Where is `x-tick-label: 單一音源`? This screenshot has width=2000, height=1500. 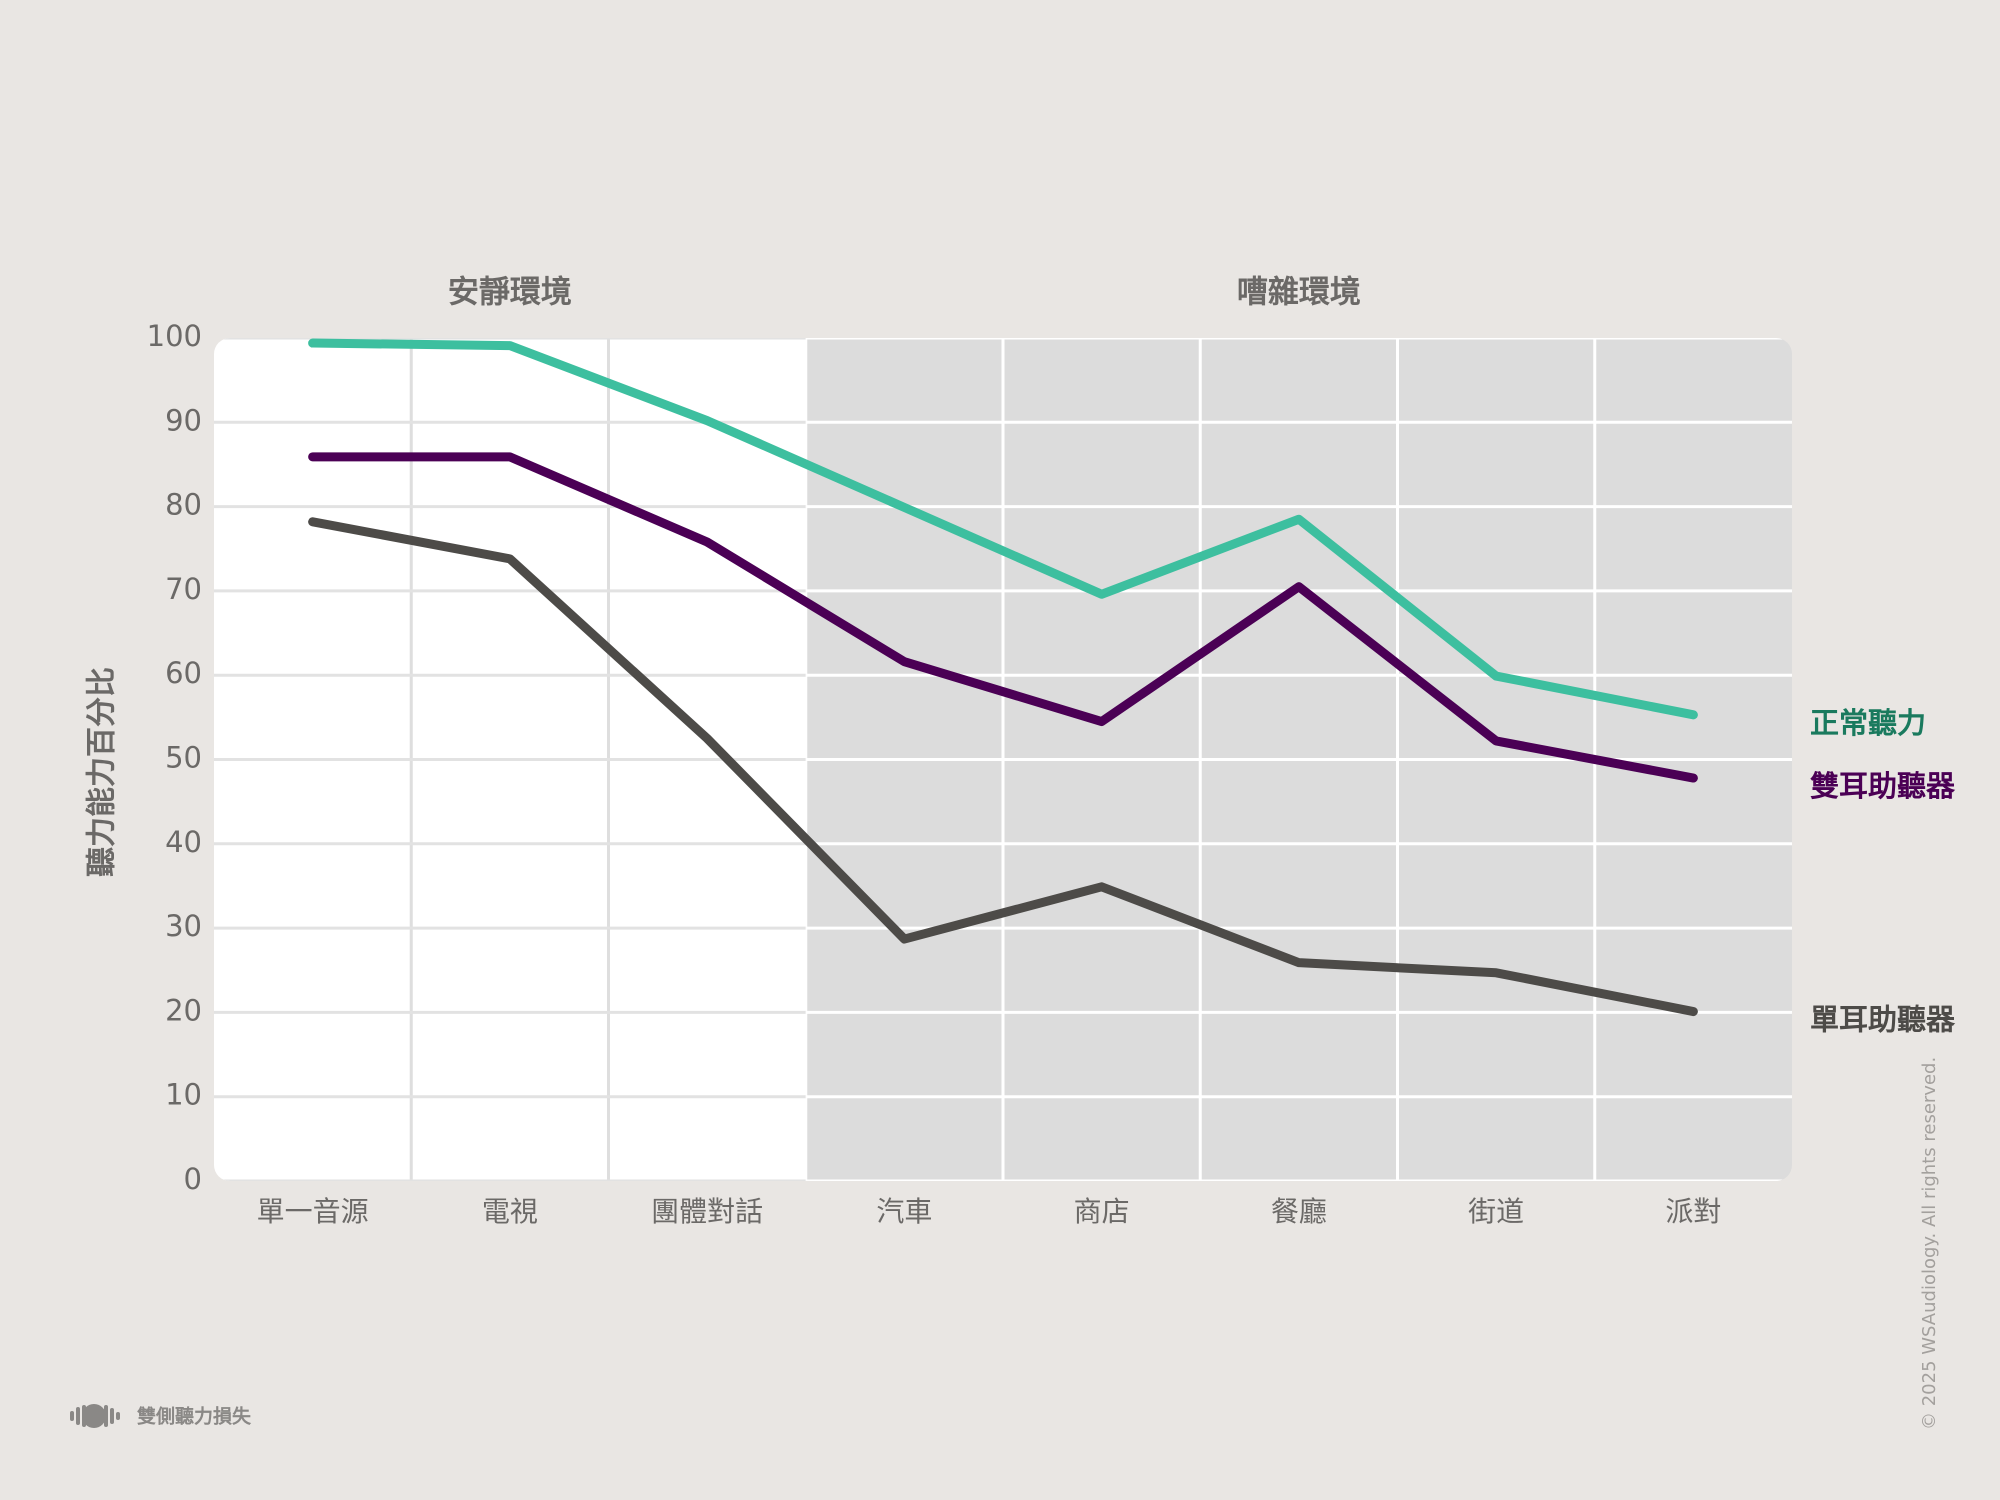 x-tick-label: 單一音源 is located at coordinates (313, 1211).